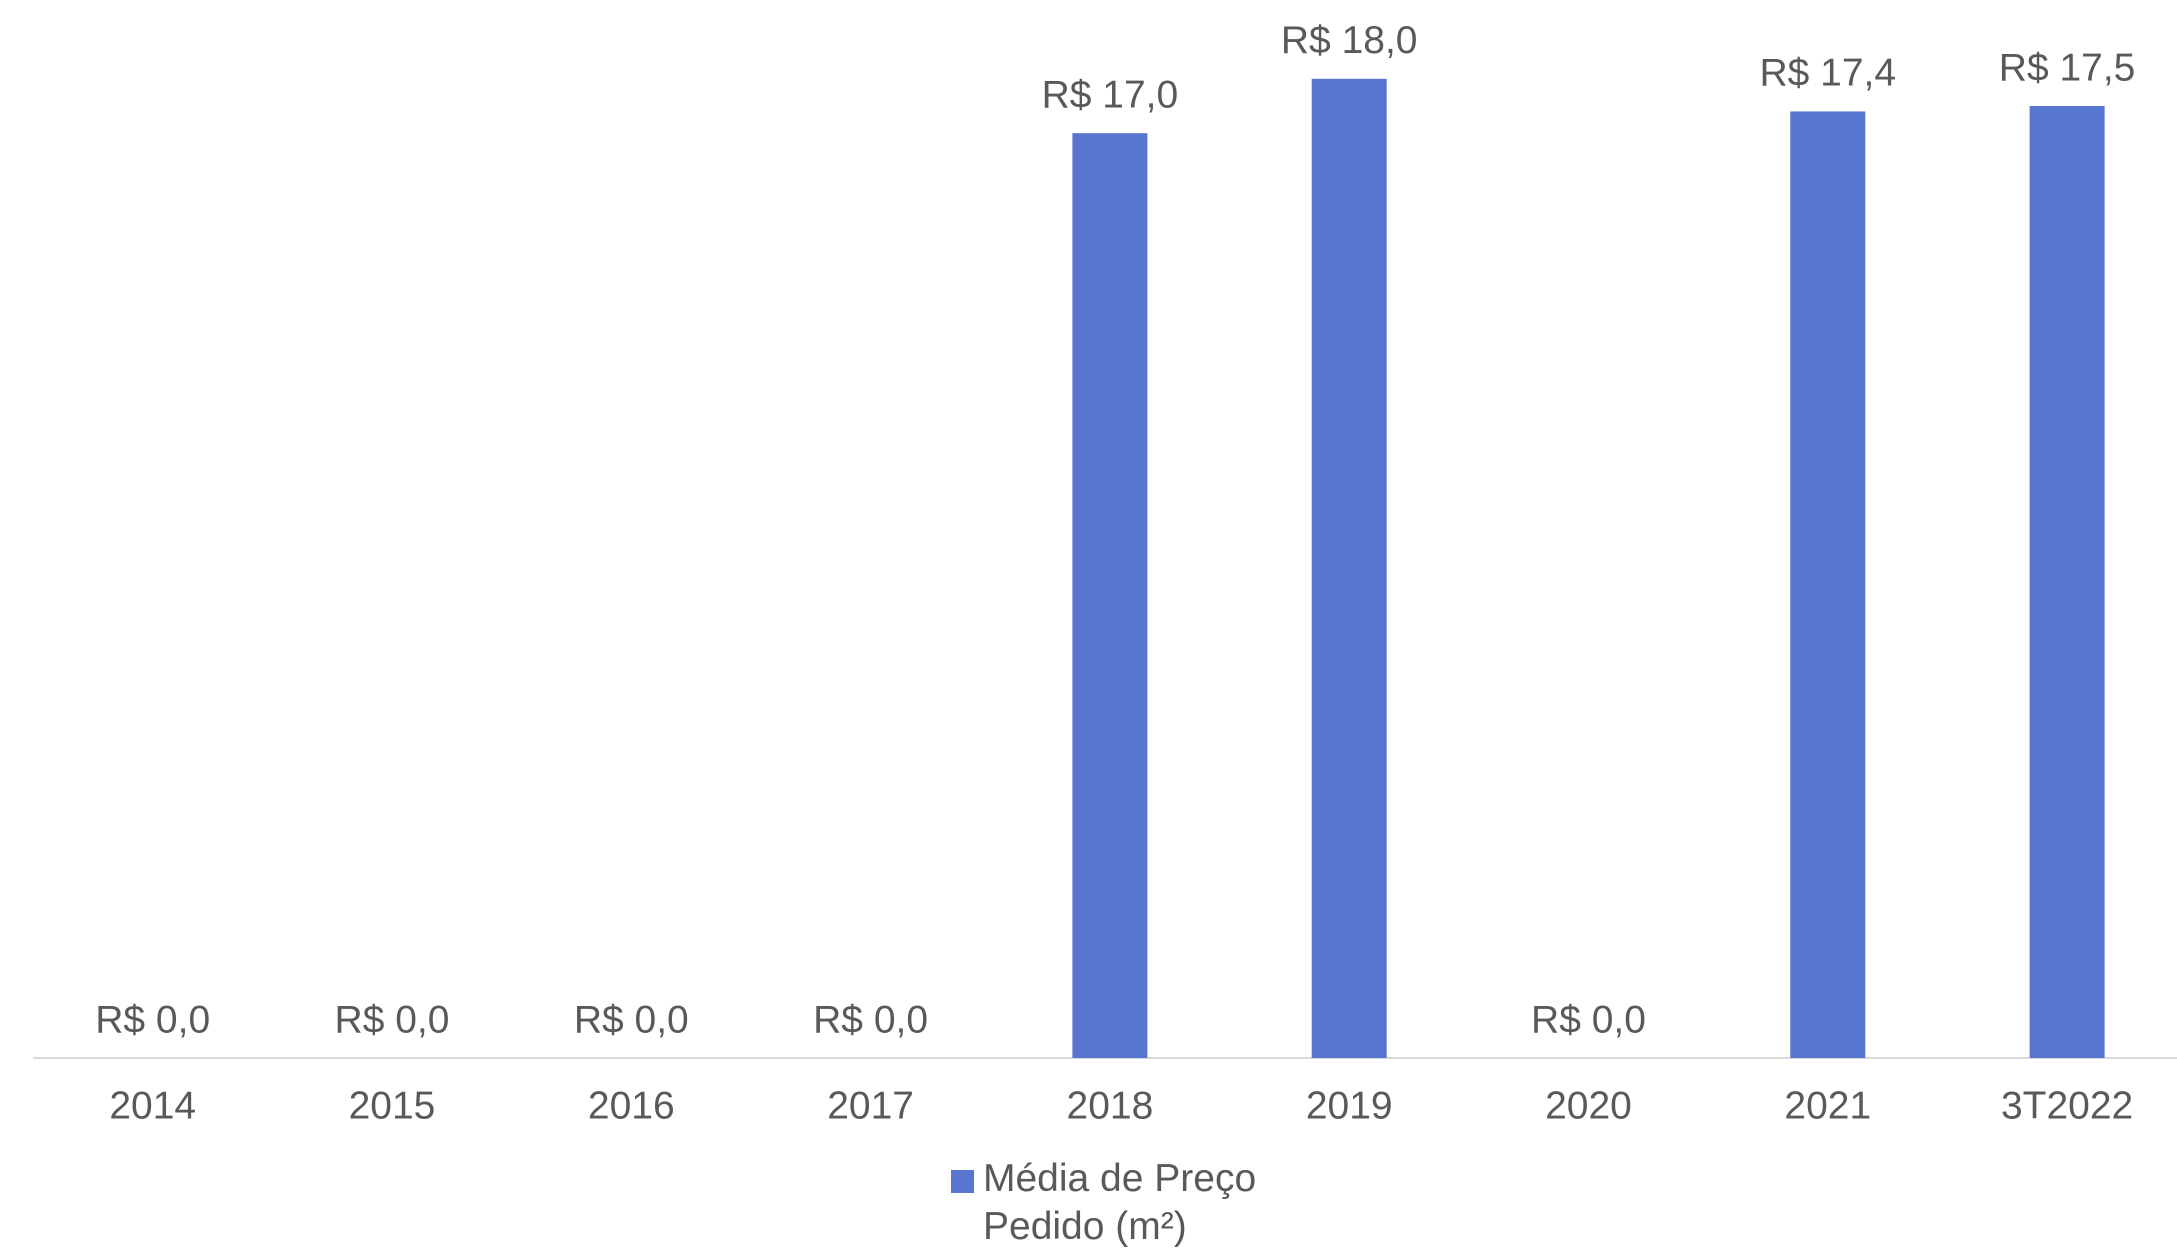 The height and width of the screenshot is (1255, 2177). What do you see at coordinates (1827, 73) in the screenshot?
I see `value-label: R$ 17,4` at bounding box center [1827, 73].